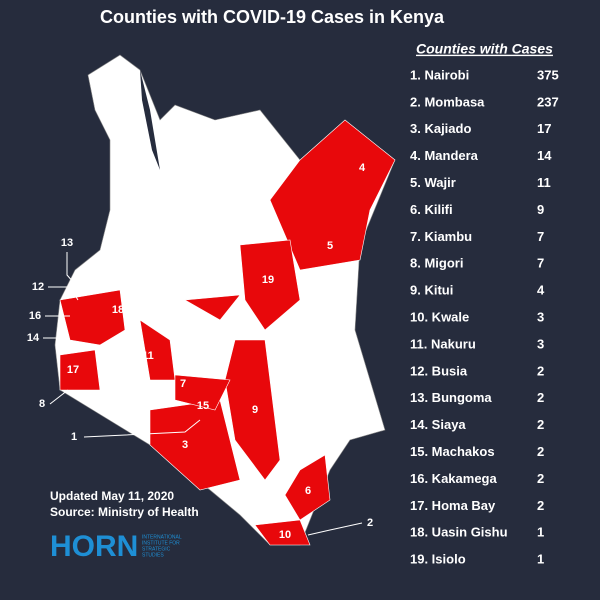 This screenshot has width=600, height=600. What do you see at coordinates (431, 290) in the screenshot?
I see `county-name: 9. Kitui` at bounding box center [431, 290].